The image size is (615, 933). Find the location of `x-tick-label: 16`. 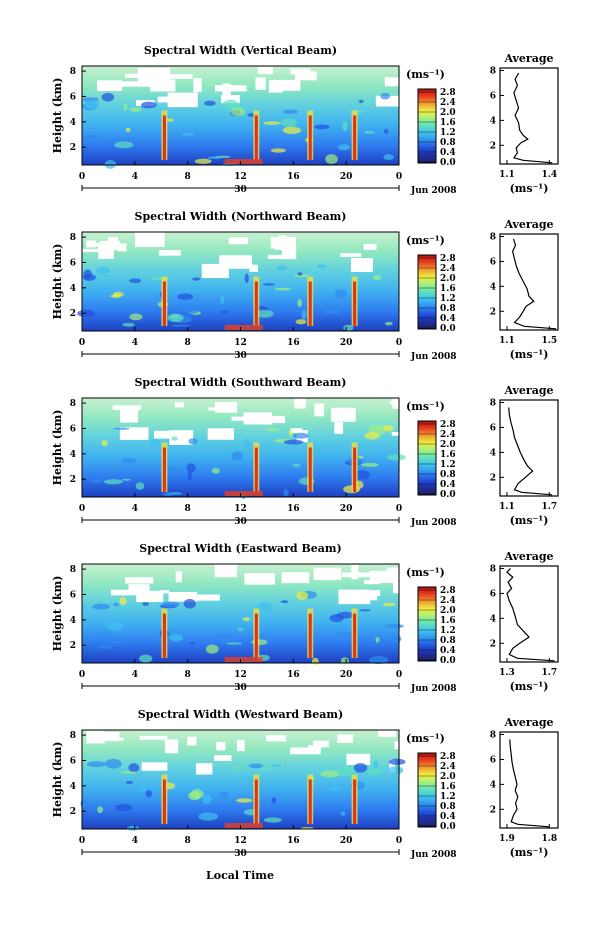

x-tick-label: 16 is located at coordinates (293, 675).